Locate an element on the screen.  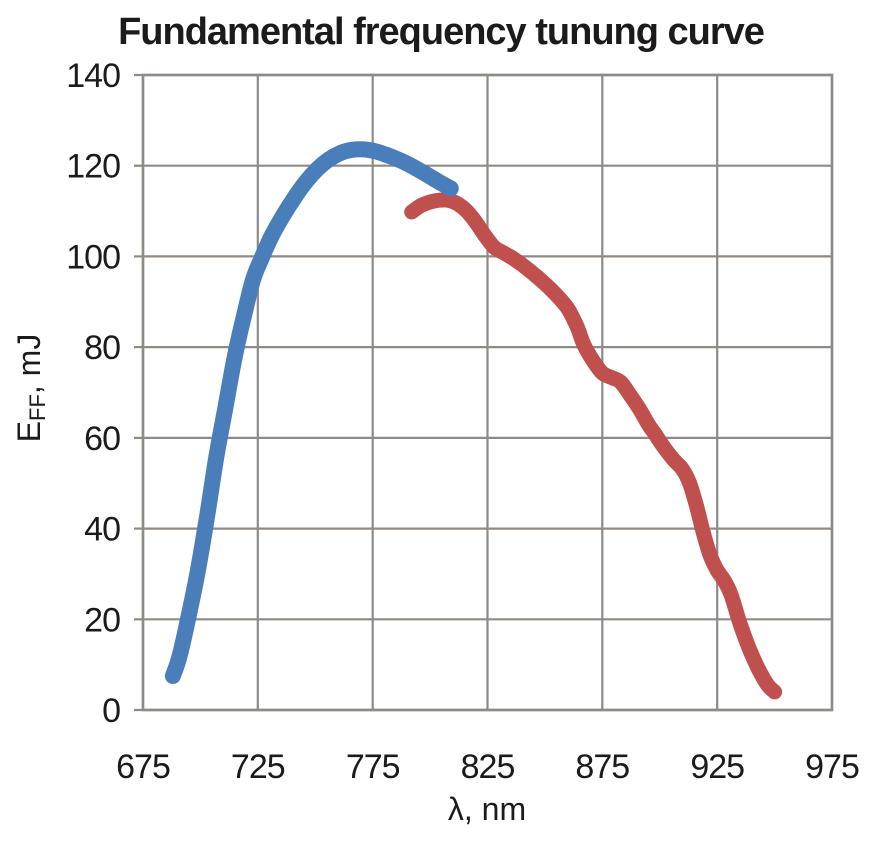
y-tick-label: 120 is located at coordinates (93, 167).